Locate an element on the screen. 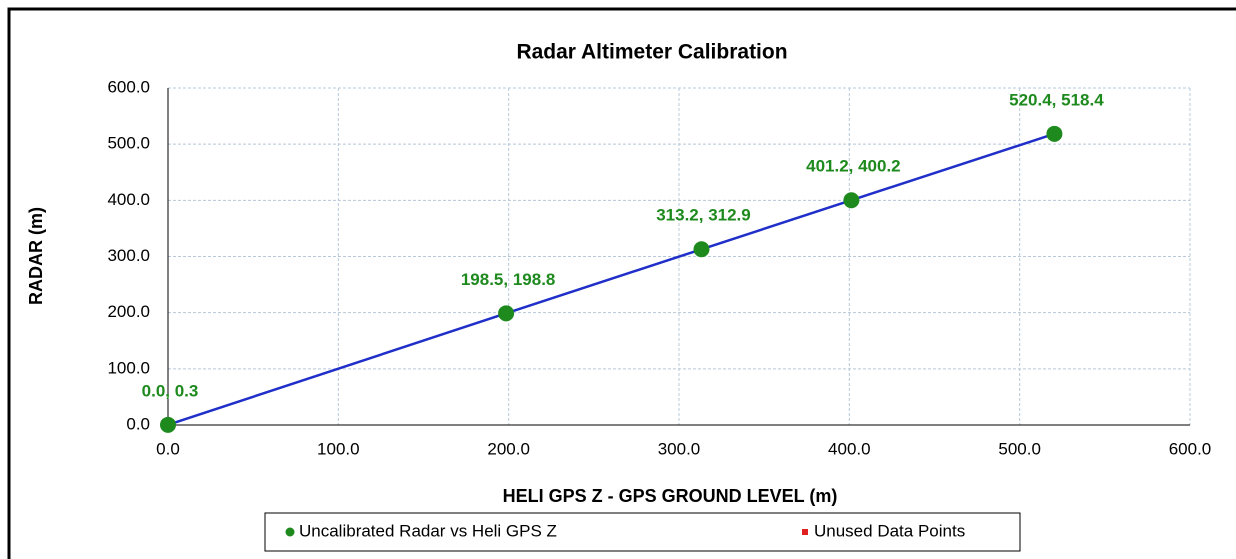  y-tick-label: 100.0 is located at coordinates (128, 367).